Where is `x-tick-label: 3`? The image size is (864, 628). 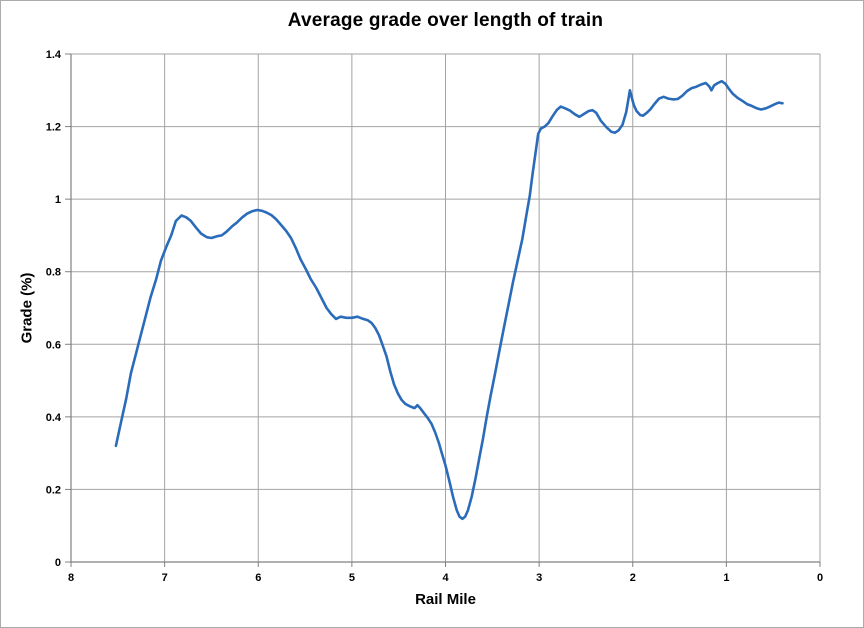
x-tick-label: 3 is located at coordinates (539, 578).